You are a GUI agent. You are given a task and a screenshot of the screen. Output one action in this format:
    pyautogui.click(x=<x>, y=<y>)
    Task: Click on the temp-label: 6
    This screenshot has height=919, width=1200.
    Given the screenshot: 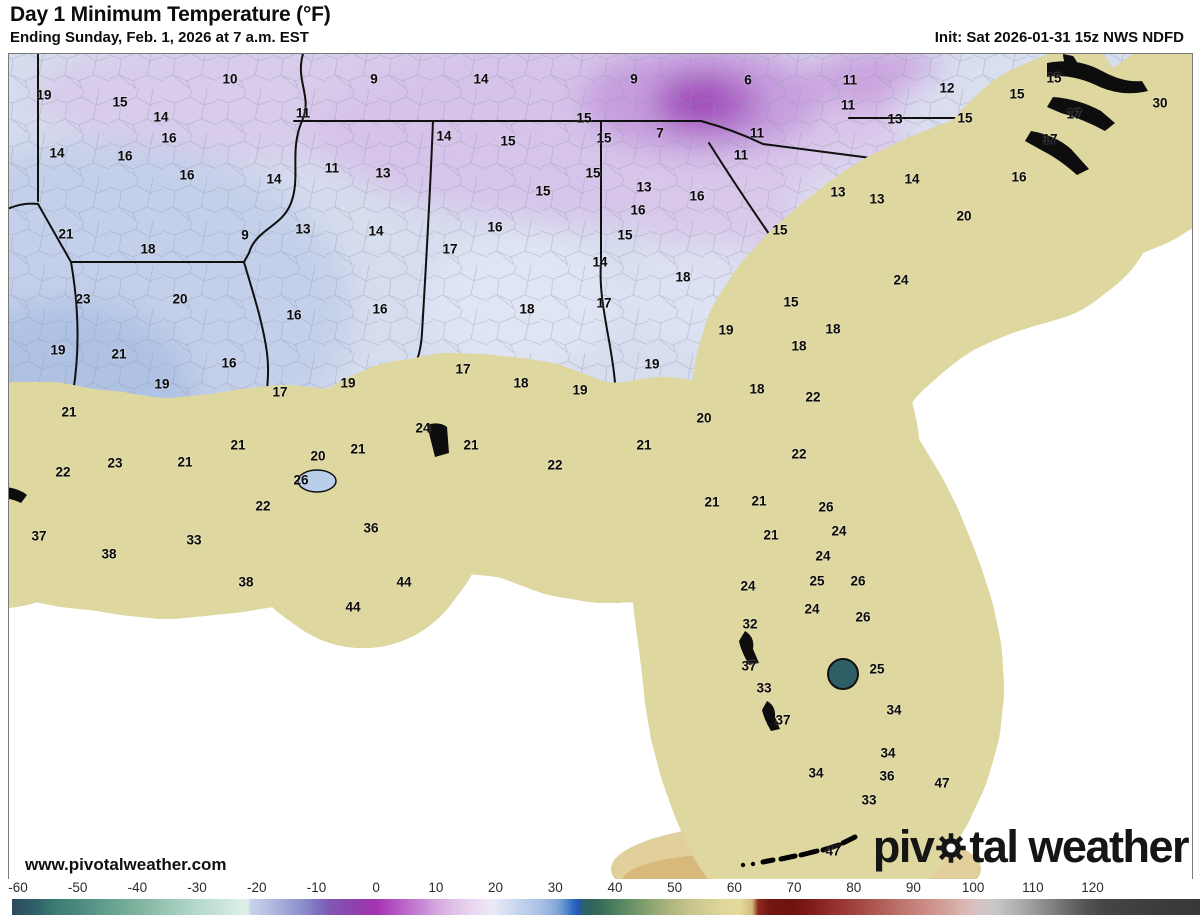 What is the action you would take?
    pyautogui.click(x=748, y=80)
    